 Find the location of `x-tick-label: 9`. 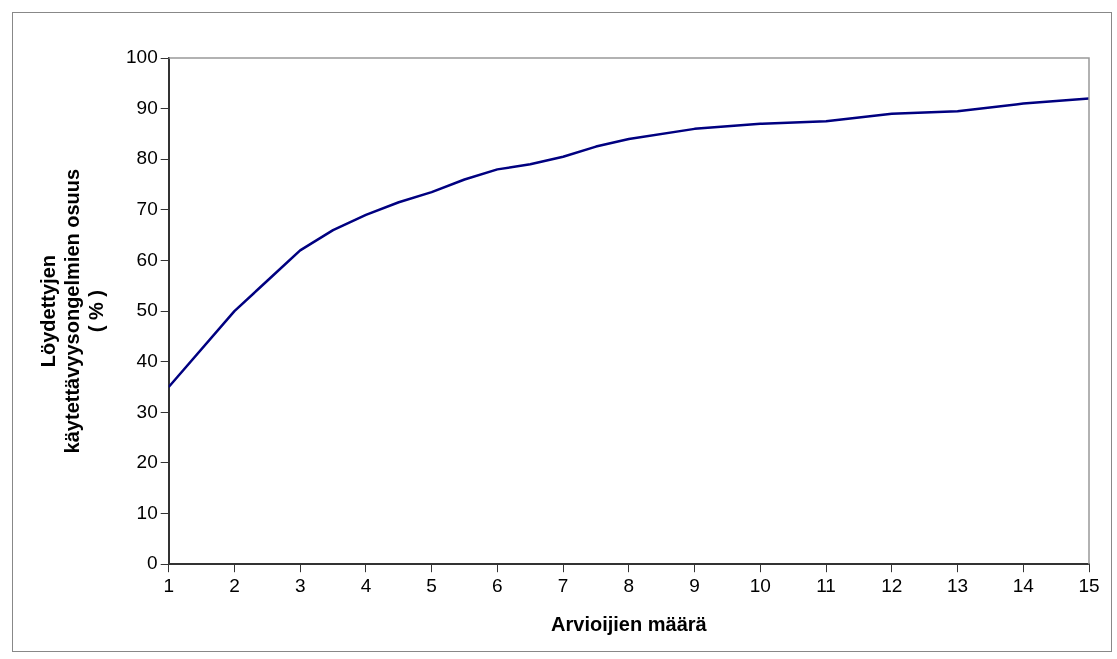

x-tick-label: 9 is located at coordinates (694, 585).